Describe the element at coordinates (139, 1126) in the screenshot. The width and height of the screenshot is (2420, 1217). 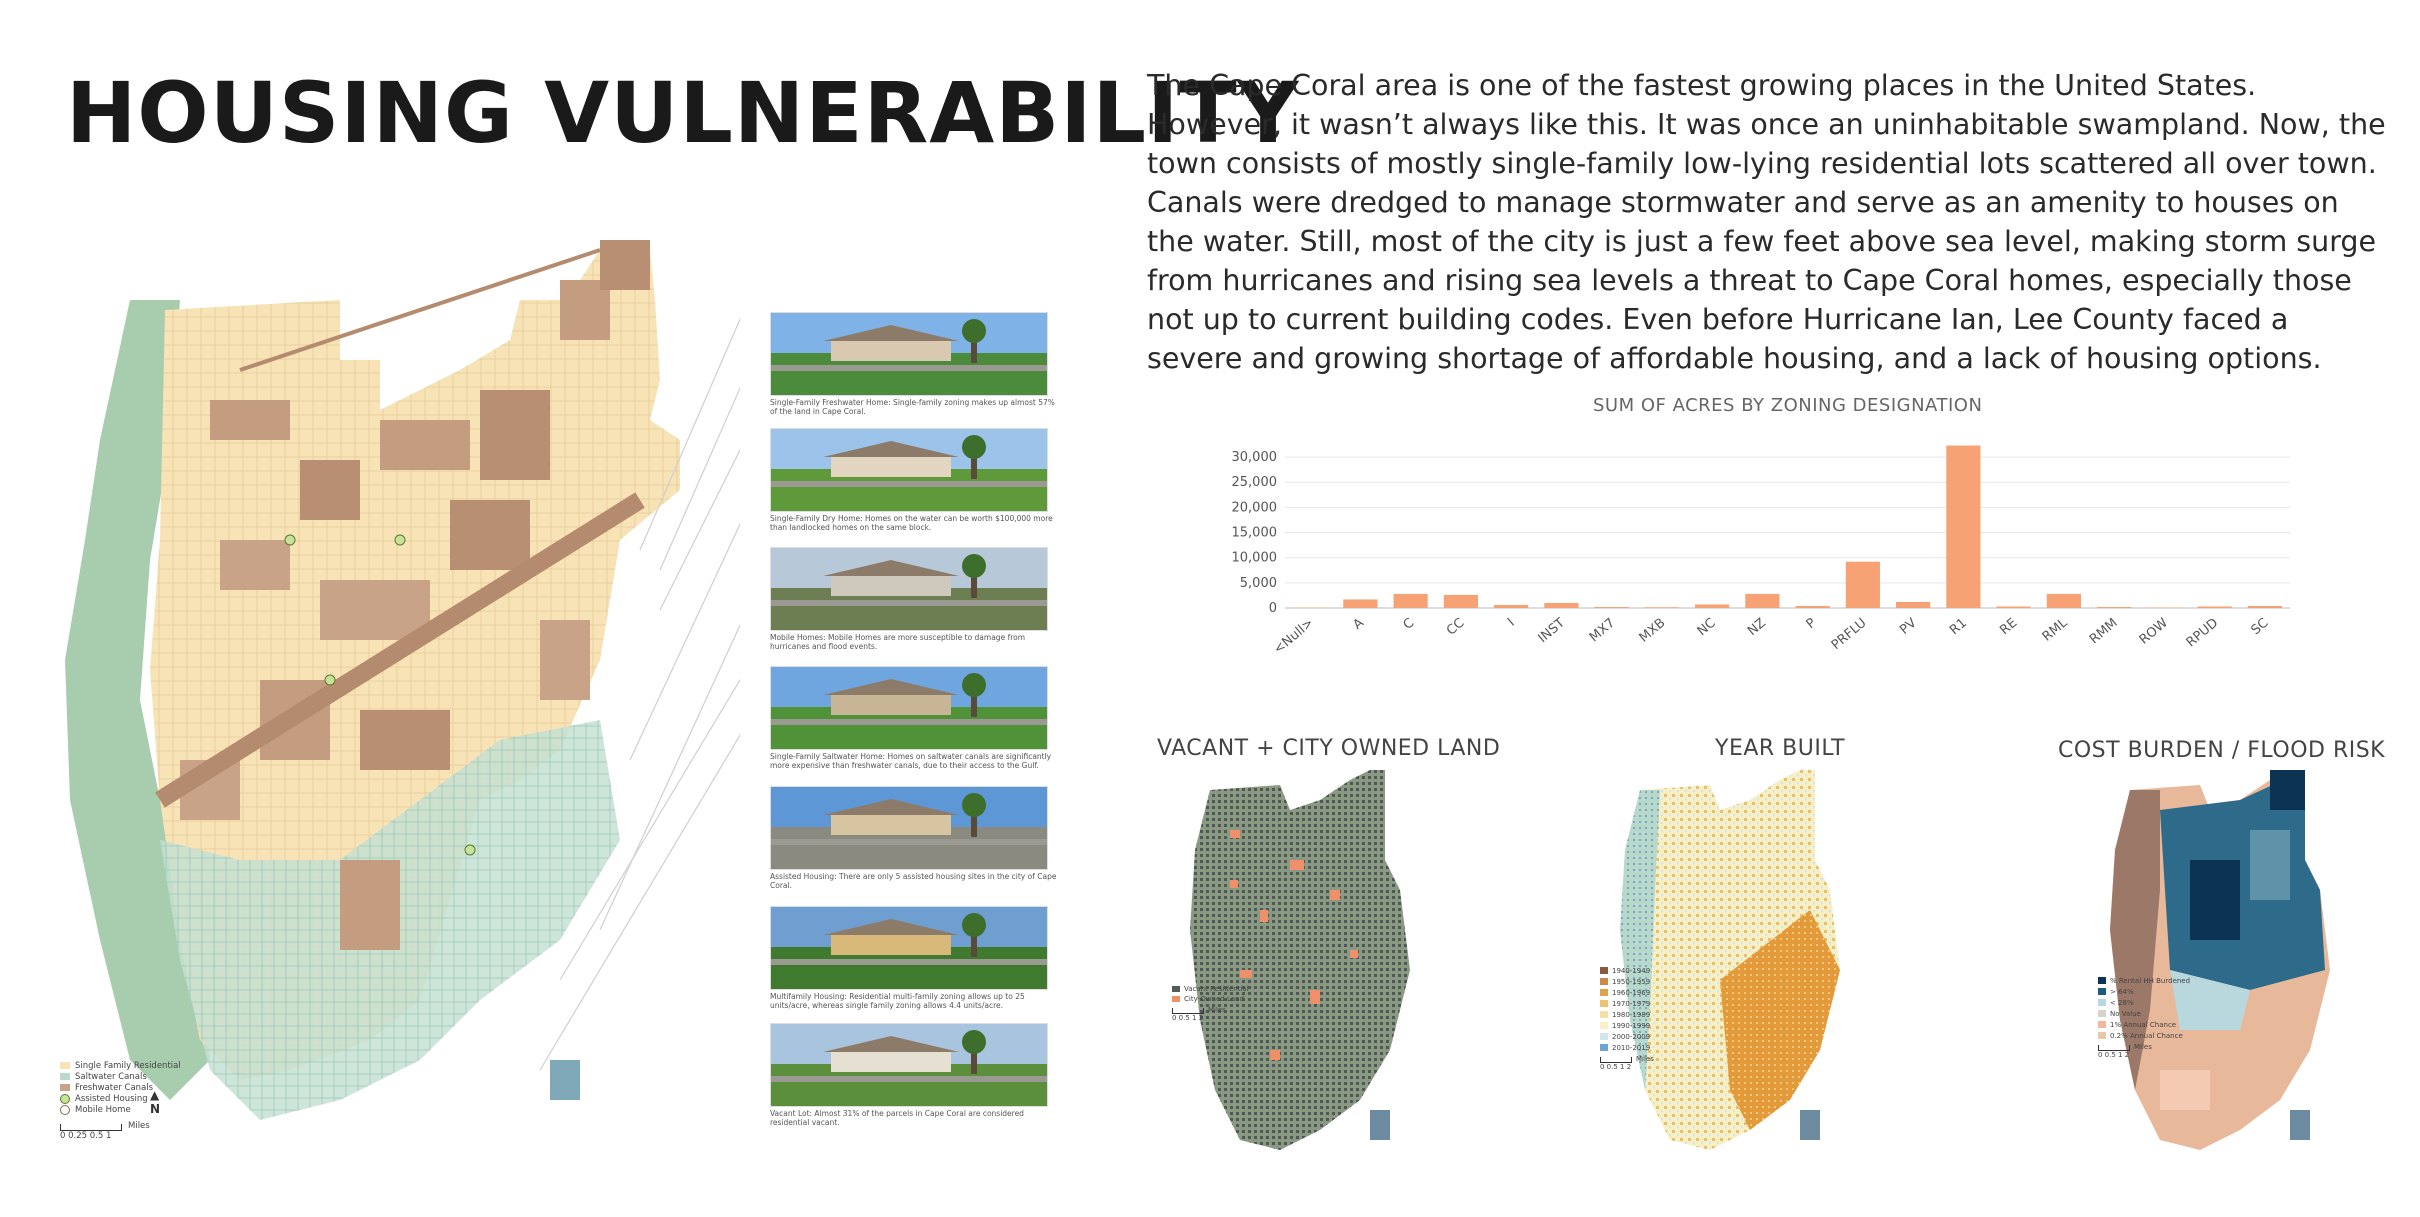
I see `scale-unit: Miles` at that location.